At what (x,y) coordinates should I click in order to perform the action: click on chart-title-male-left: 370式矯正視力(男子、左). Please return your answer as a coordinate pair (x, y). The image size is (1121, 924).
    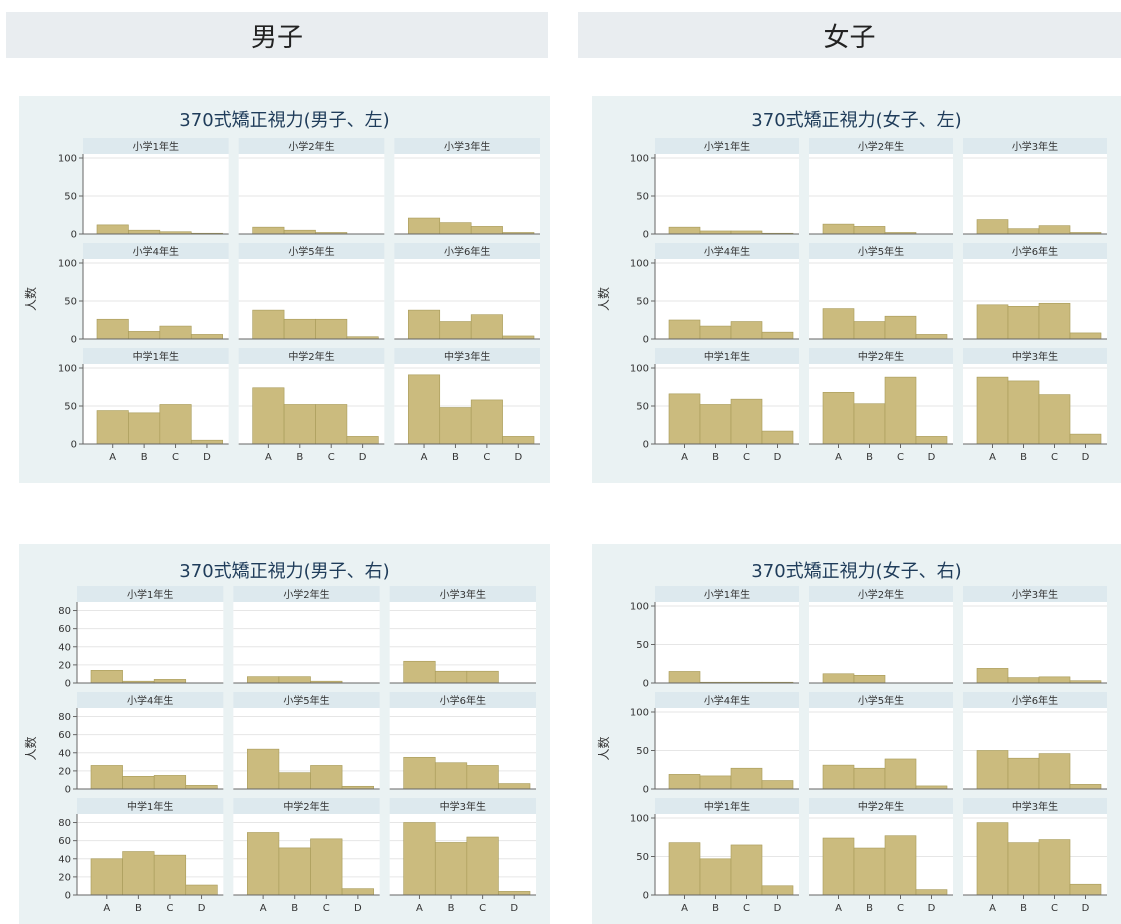
    Looking at the image, I should click on (284, 120).